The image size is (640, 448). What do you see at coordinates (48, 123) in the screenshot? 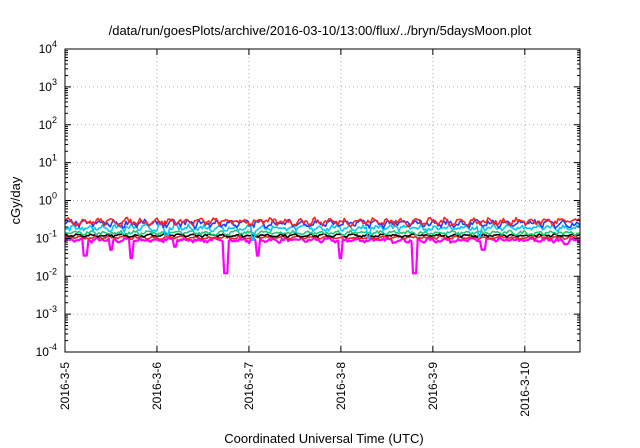
I see `y-tick-label: 10²` at bounding box center [48, 123].